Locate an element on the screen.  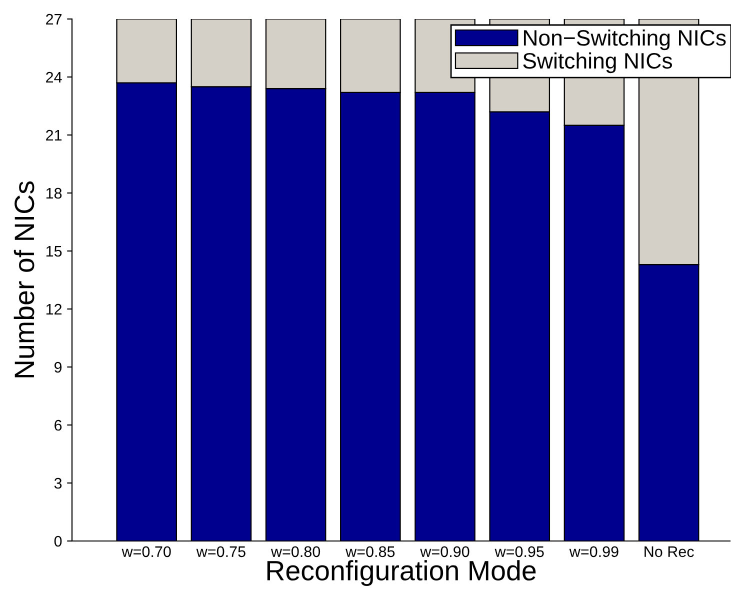
x-axis-title: Reconfiguration Mode is located at coordinates (401, 573).